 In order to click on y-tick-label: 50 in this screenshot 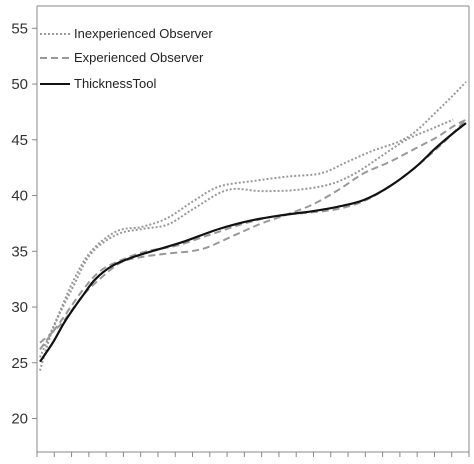, I will do `click(19, 84)`.